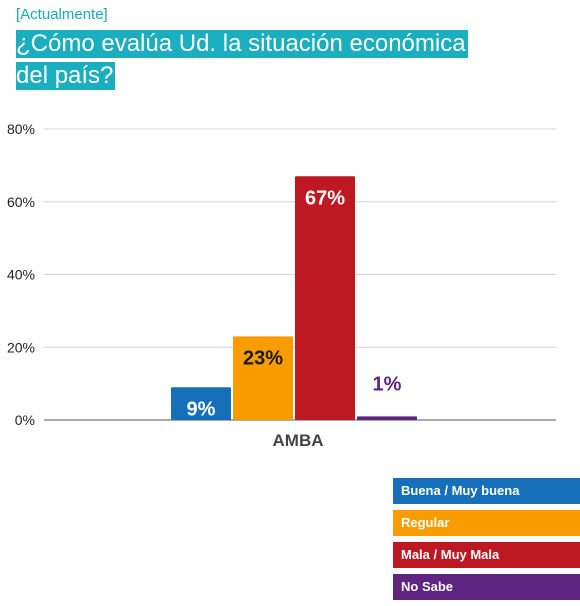 The height and width of the screenshot is (606, 580). I want to click on y-tick-label: 40%, so click(21, 275).